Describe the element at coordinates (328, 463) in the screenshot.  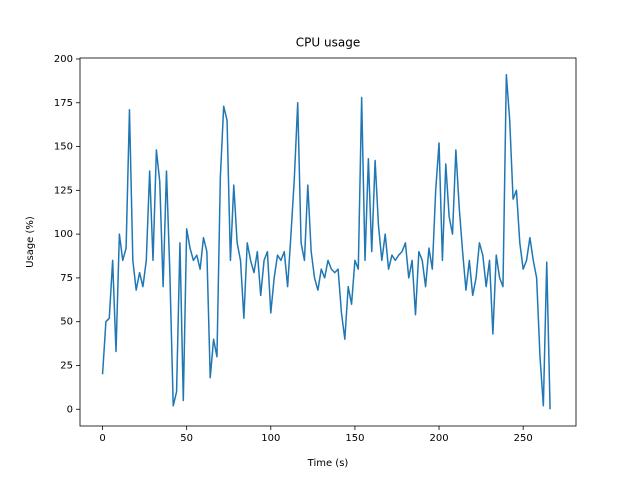
I see `x-axis-label: Time (s)` at that location.